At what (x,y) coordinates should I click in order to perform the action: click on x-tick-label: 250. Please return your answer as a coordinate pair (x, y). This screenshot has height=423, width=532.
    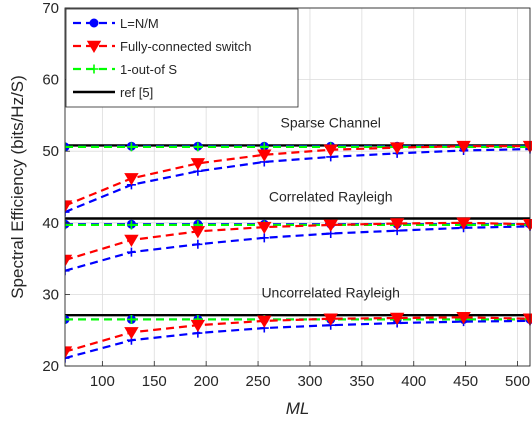
    Looking at the image, I should click on (258, 381).